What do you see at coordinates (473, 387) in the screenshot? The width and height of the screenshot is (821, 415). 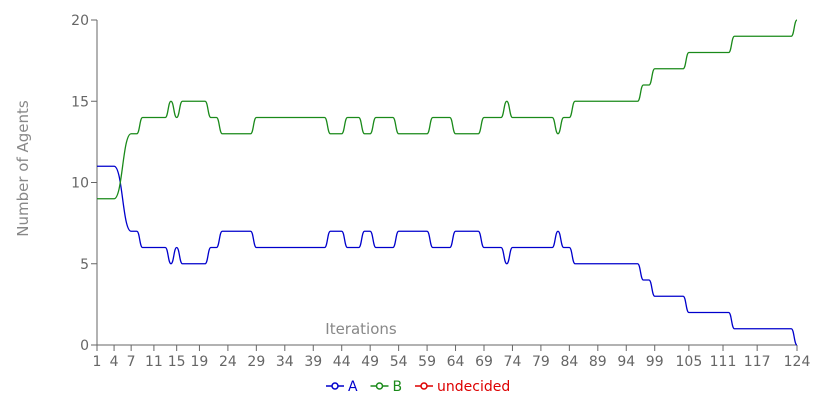 I see `legend-label: undecided` at bounding box center [473, 387].